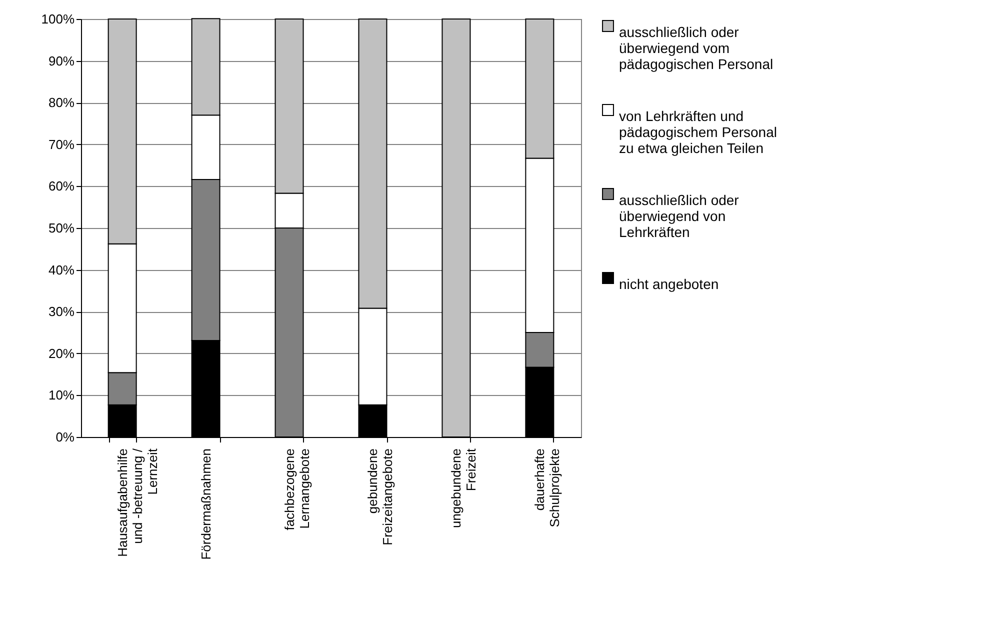 The height and width of the screenshot is (619, 994). Describe the element at coordinates (698, 132) in the screenshot. I see `legend-label: von Lehrkräften und pädagogischem Personal zu etwa gleichen Teilen` at that location.